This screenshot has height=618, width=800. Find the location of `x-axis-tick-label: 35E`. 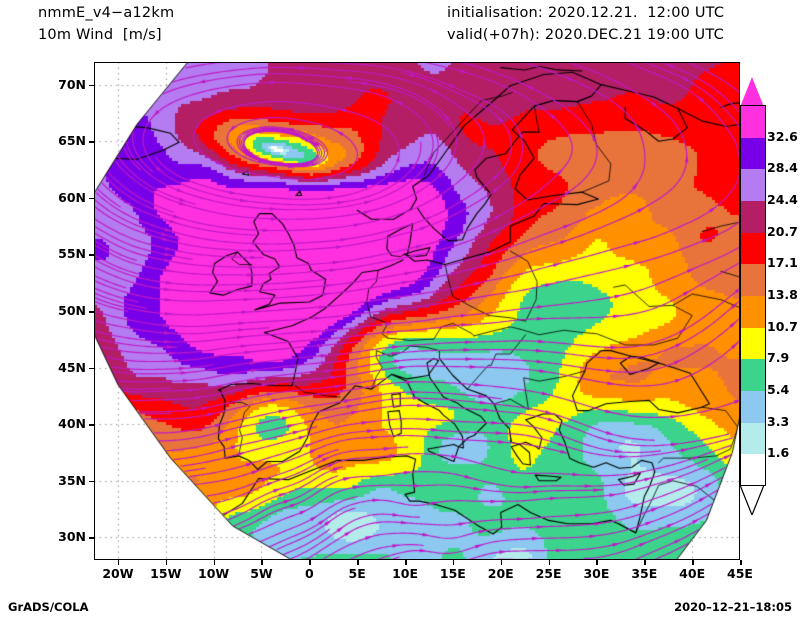

x-axis-tick-label: 35E is located at coordinates (644, 573).